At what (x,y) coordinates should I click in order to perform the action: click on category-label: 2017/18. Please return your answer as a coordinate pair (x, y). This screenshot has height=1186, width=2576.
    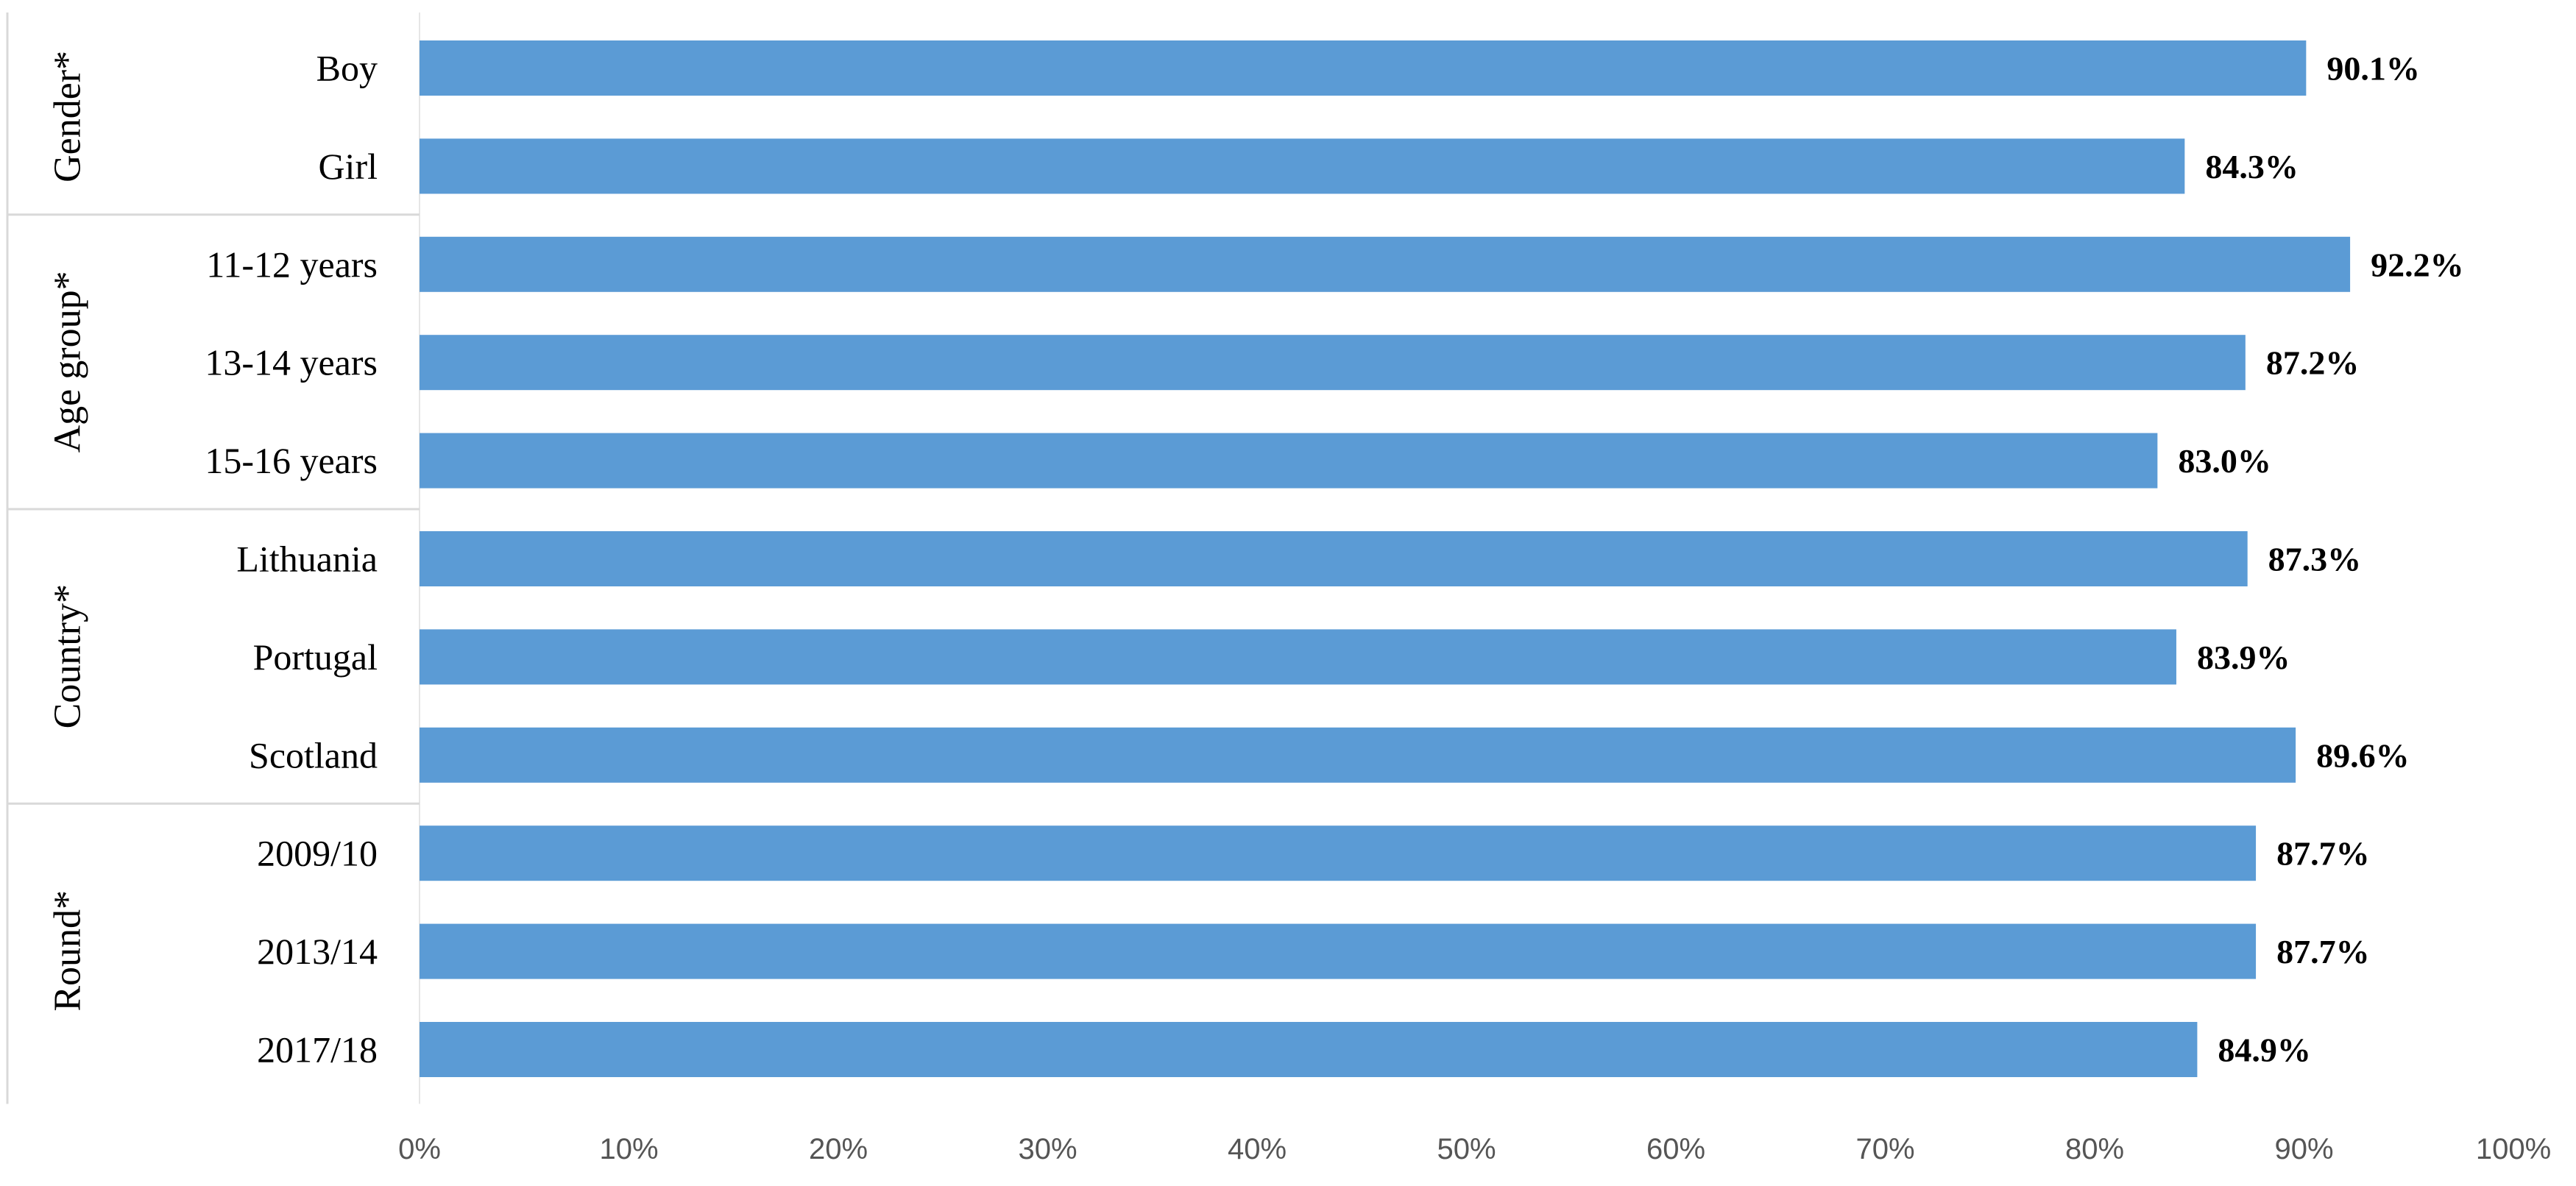
    Looking at the image, I should click on (317, 1049).